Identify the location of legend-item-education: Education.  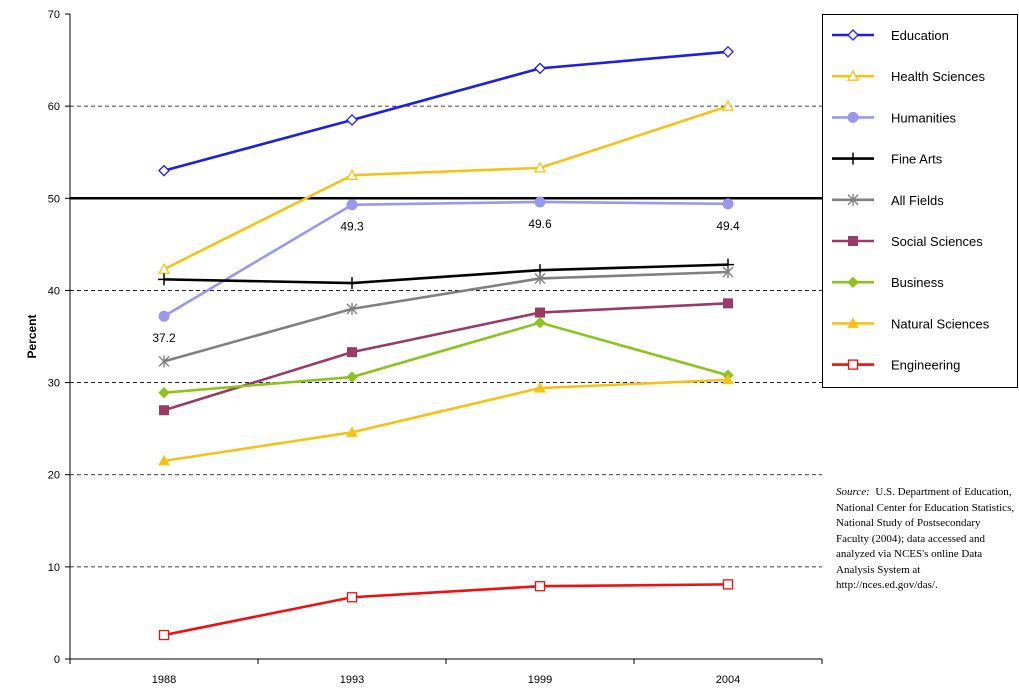
(890, 35).